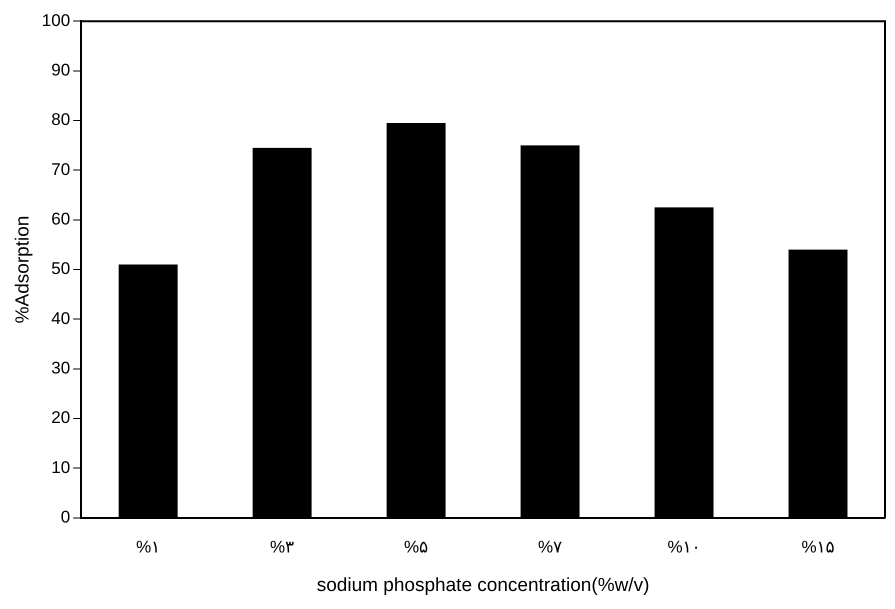  Describe the element at coordinates (416, 547) in the screenshot. I see `x-tick-label: %۵` at that location.